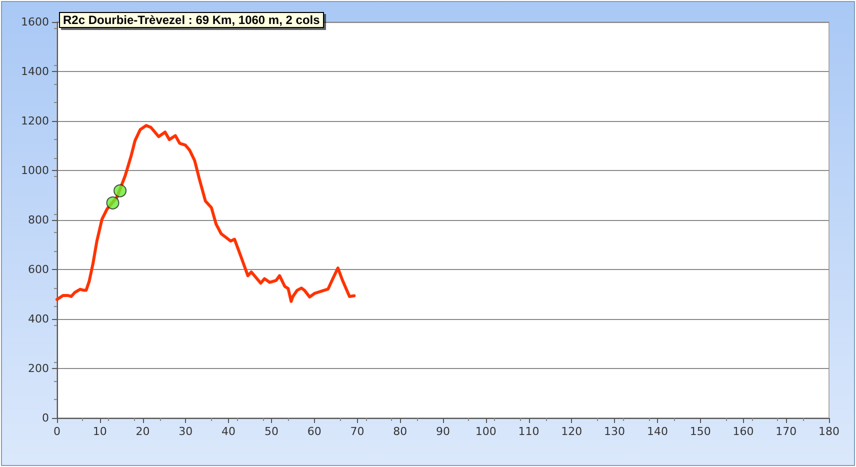 This screenshot has height=467, width=856. I want to click on x-tick-label: 70, so click(357, 431).